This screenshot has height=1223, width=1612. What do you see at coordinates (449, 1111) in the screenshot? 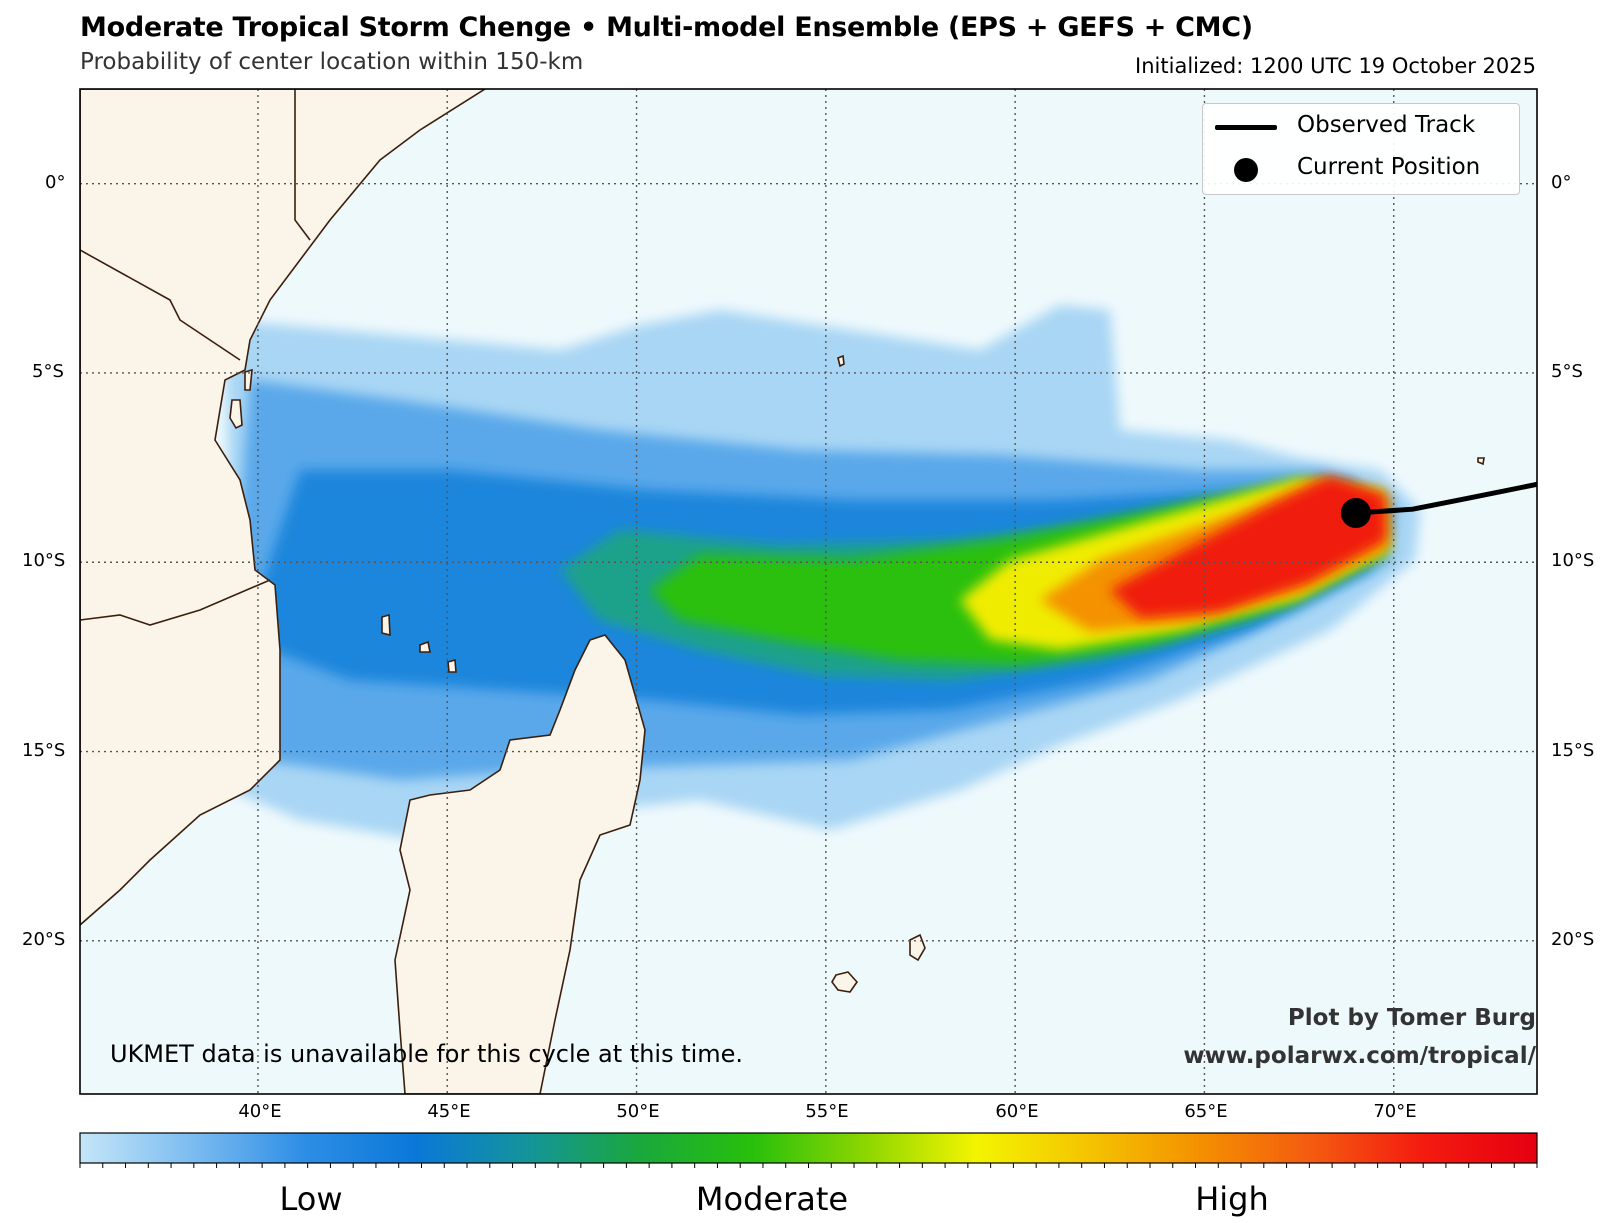
I see `lon-label-45e: 45°E` at bounding box center [449, 1111].